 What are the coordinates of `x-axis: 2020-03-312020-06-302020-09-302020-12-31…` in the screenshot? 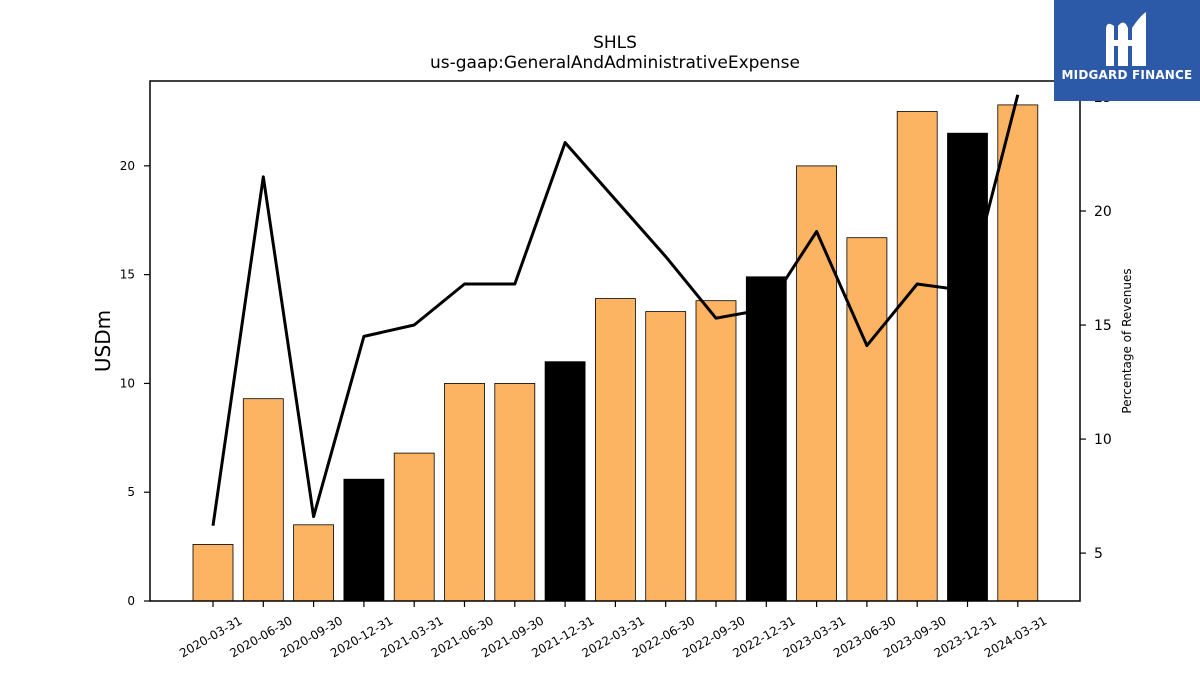 It's located at (613, 630).